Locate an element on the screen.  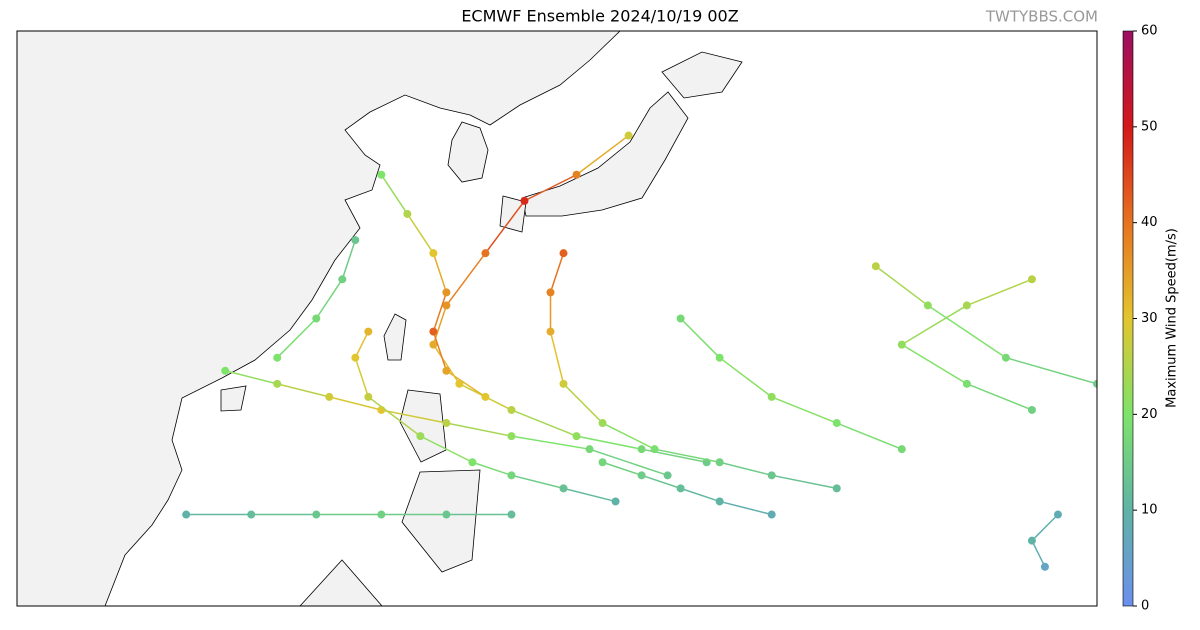
title: ECMWF Ensemble 2024/10/19 00Z is located at coordinates (599, 16).